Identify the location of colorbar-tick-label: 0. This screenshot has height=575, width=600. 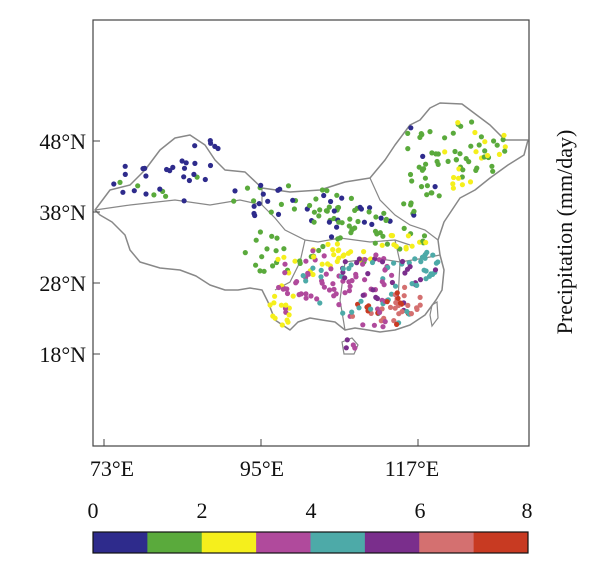
(93, 510).